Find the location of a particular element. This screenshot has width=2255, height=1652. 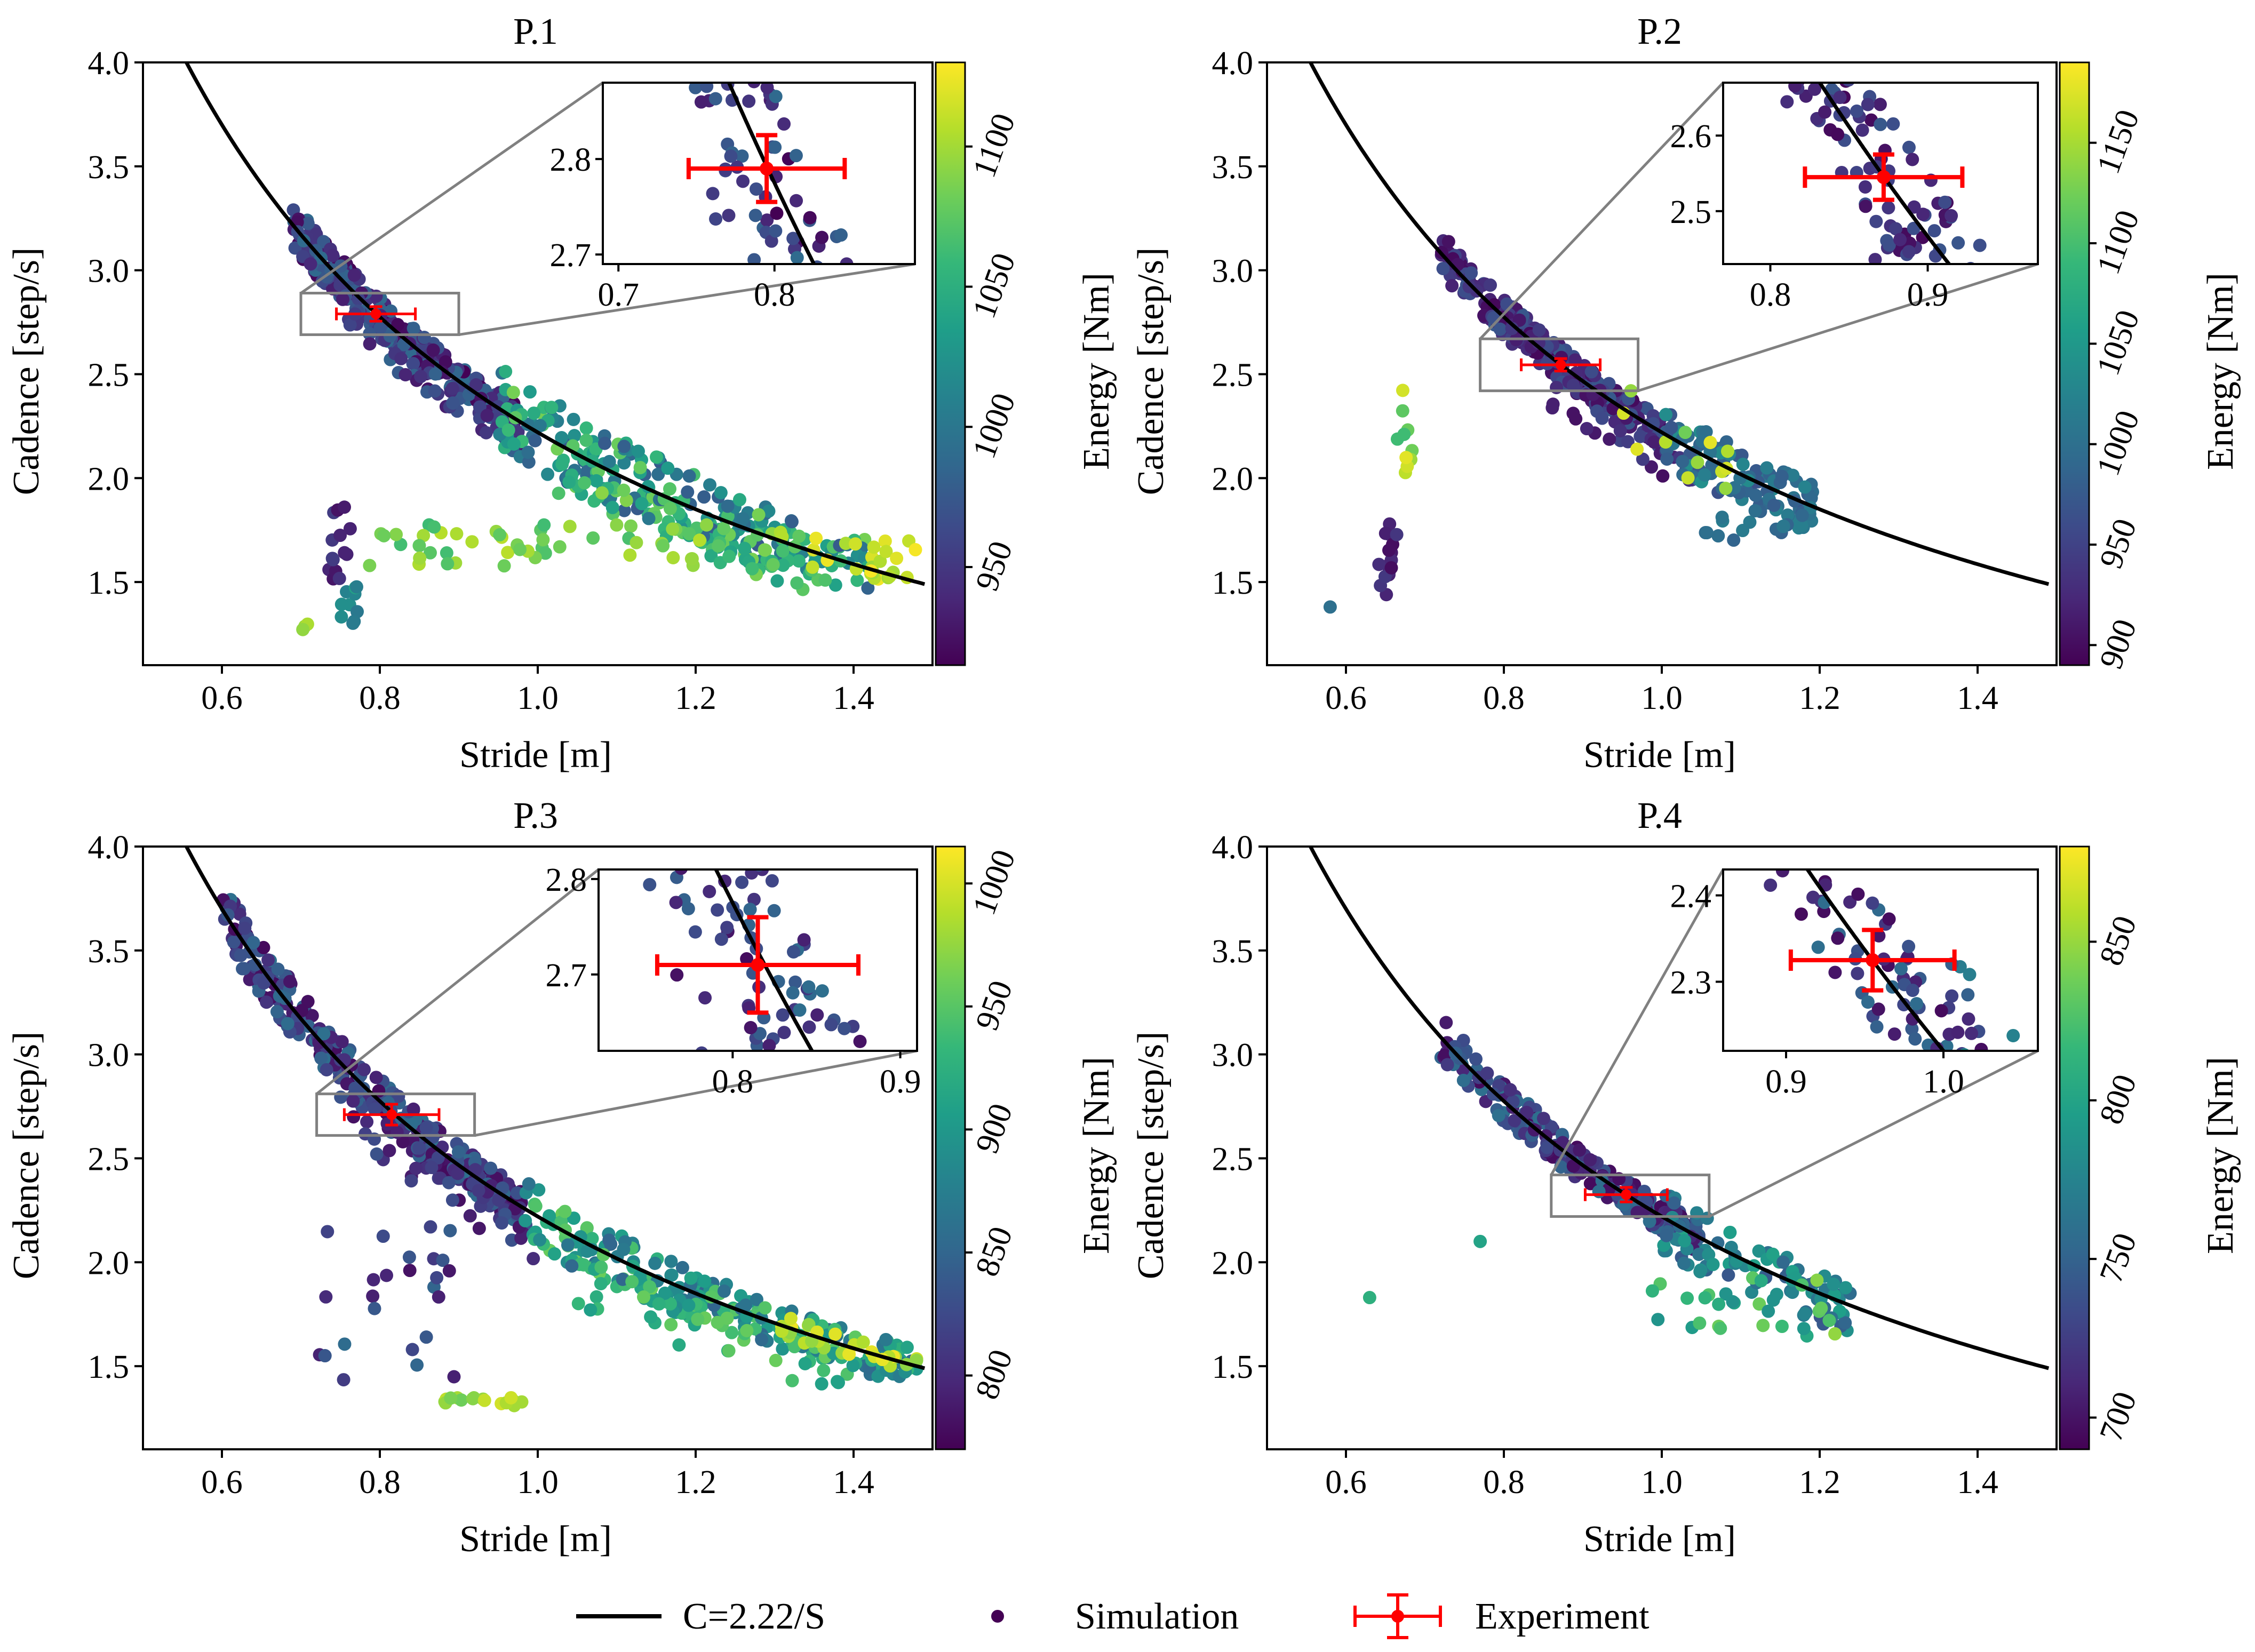

inset-y-tick-label: 2.8 is located at coordinates (566, 880).